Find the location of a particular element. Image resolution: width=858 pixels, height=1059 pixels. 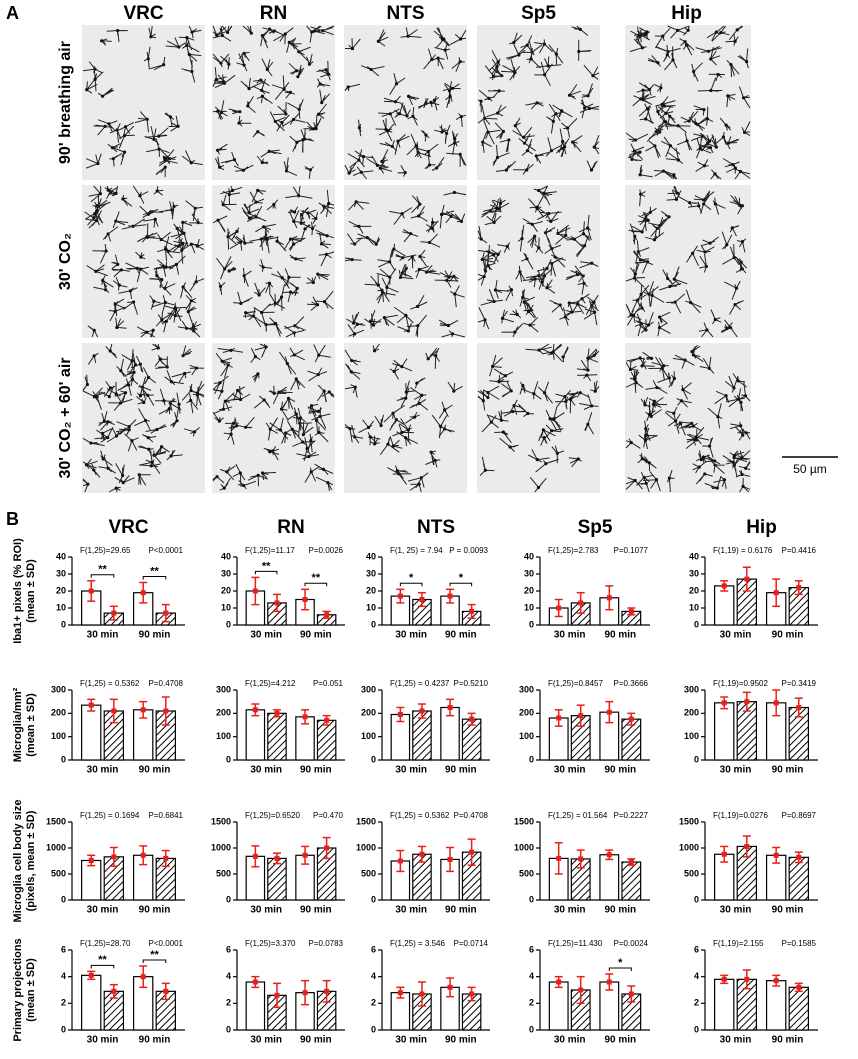

micrograph-cells is located at coordinates (143, 418).